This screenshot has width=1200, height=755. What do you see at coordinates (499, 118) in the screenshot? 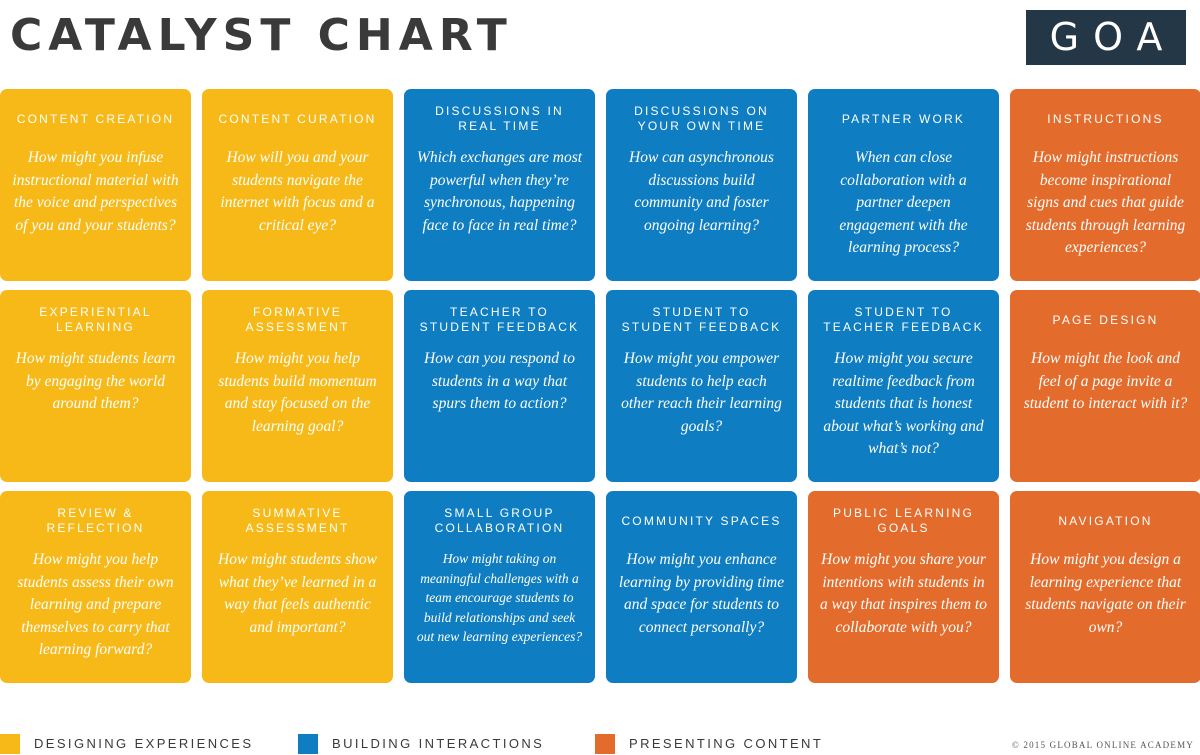
I see `card-title: DISCUSSIONS IN REAL TIME` at bounding box center [499, 118].